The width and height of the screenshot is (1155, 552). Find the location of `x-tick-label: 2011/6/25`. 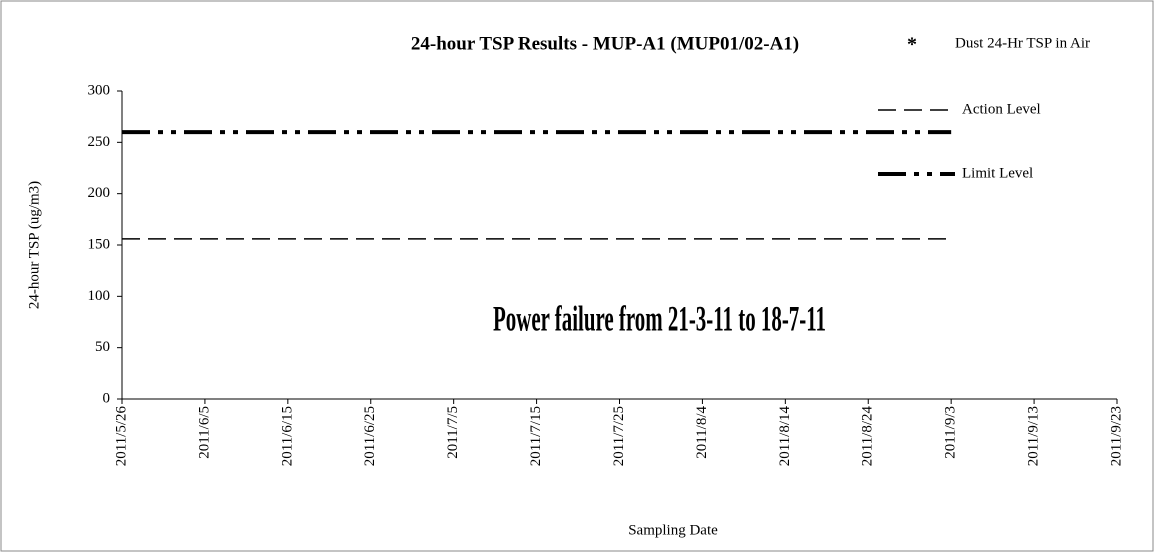

x-tick-label: 2011/6/25 is located at coordinates (370, 436).